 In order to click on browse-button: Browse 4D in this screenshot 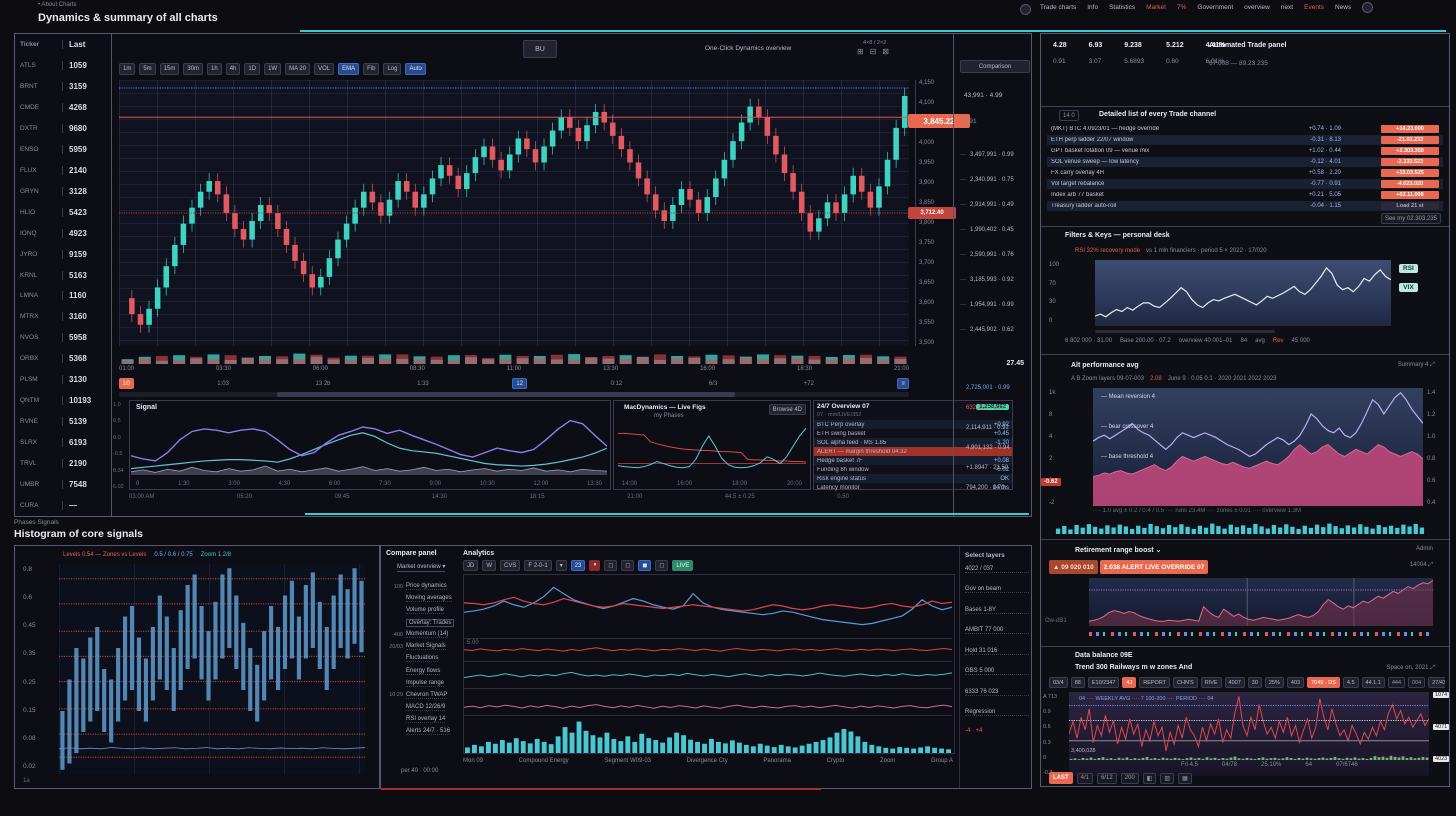, I will do `click(787, 409)`.